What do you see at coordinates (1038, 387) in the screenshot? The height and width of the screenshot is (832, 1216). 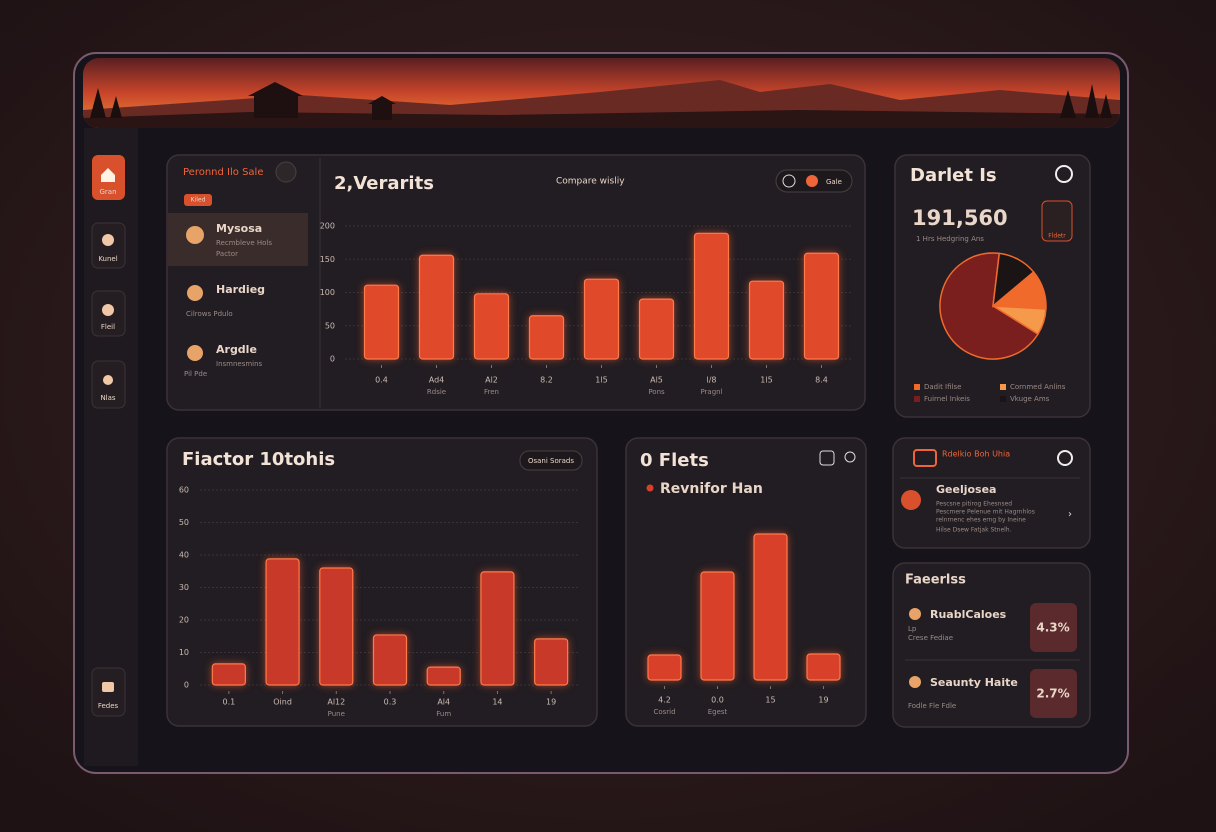 I see `legend-label: Cornmed Anlins` at bounding box center [1038, 387].